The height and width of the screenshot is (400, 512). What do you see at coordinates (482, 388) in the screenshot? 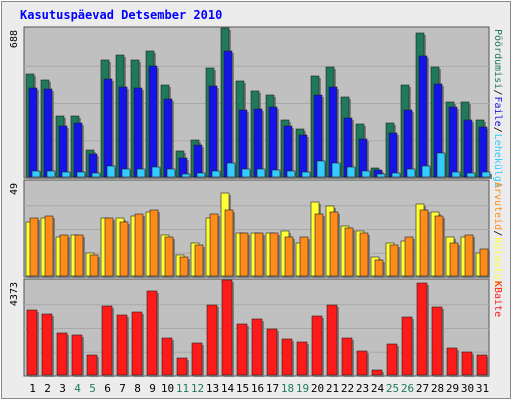
I see `x-tick-label: 31` at bounding box center [482, 388].